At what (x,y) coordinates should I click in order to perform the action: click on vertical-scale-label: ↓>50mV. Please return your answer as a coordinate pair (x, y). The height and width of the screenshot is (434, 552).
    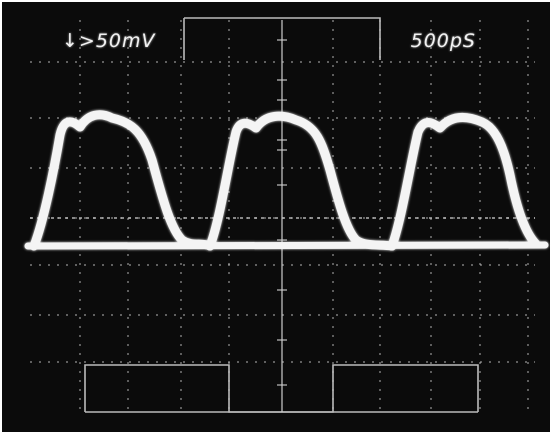
    Looking at the image, I should click on (109, 41).